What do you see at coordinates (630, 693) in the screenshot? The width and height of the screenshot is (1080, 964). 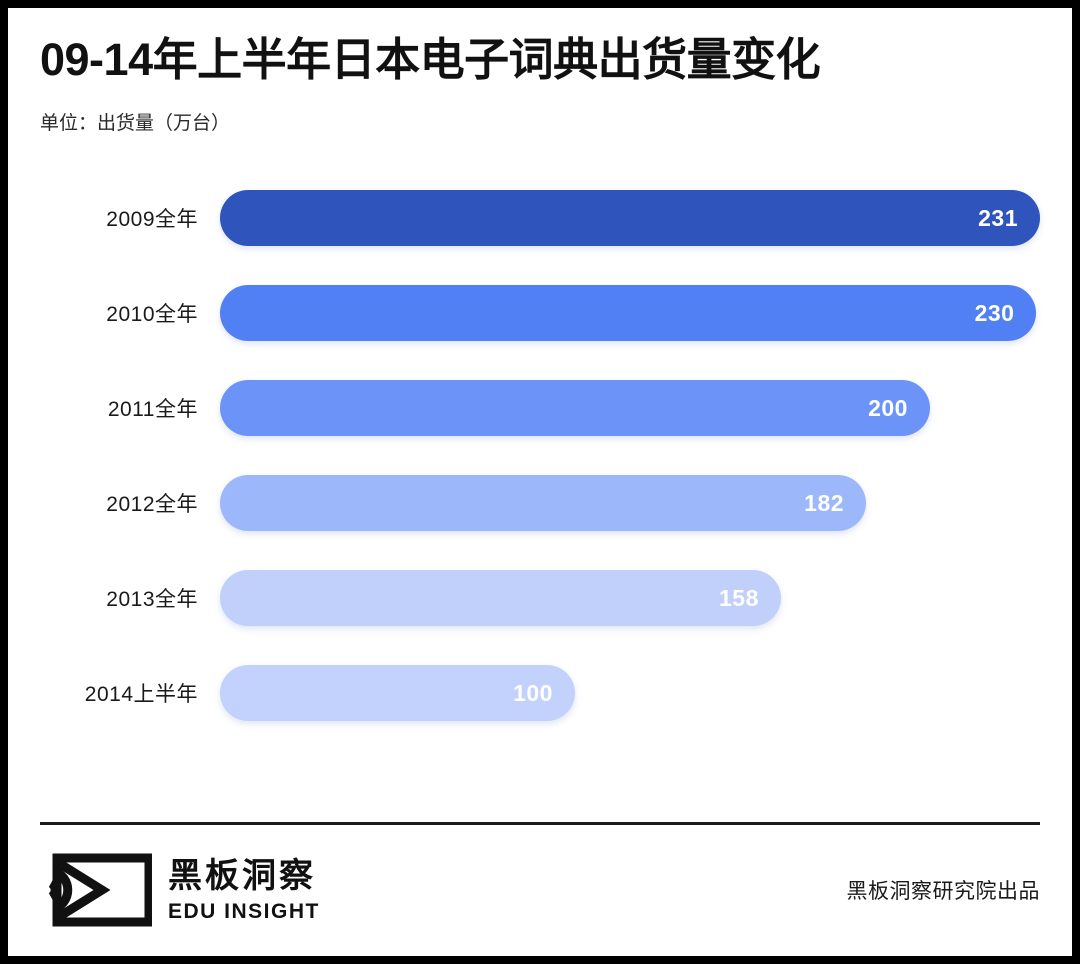 I see `bar-track: 100` at bounding box center [630, 693].